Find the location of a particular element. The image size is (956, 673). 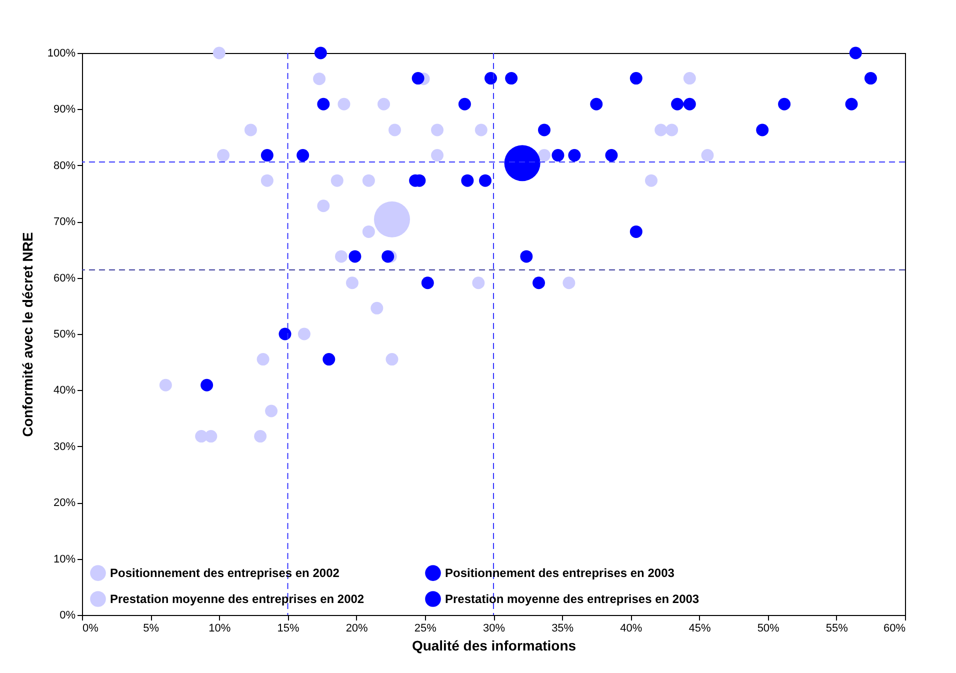

x-tick-label: 40% is located at coordinates (631, 628).